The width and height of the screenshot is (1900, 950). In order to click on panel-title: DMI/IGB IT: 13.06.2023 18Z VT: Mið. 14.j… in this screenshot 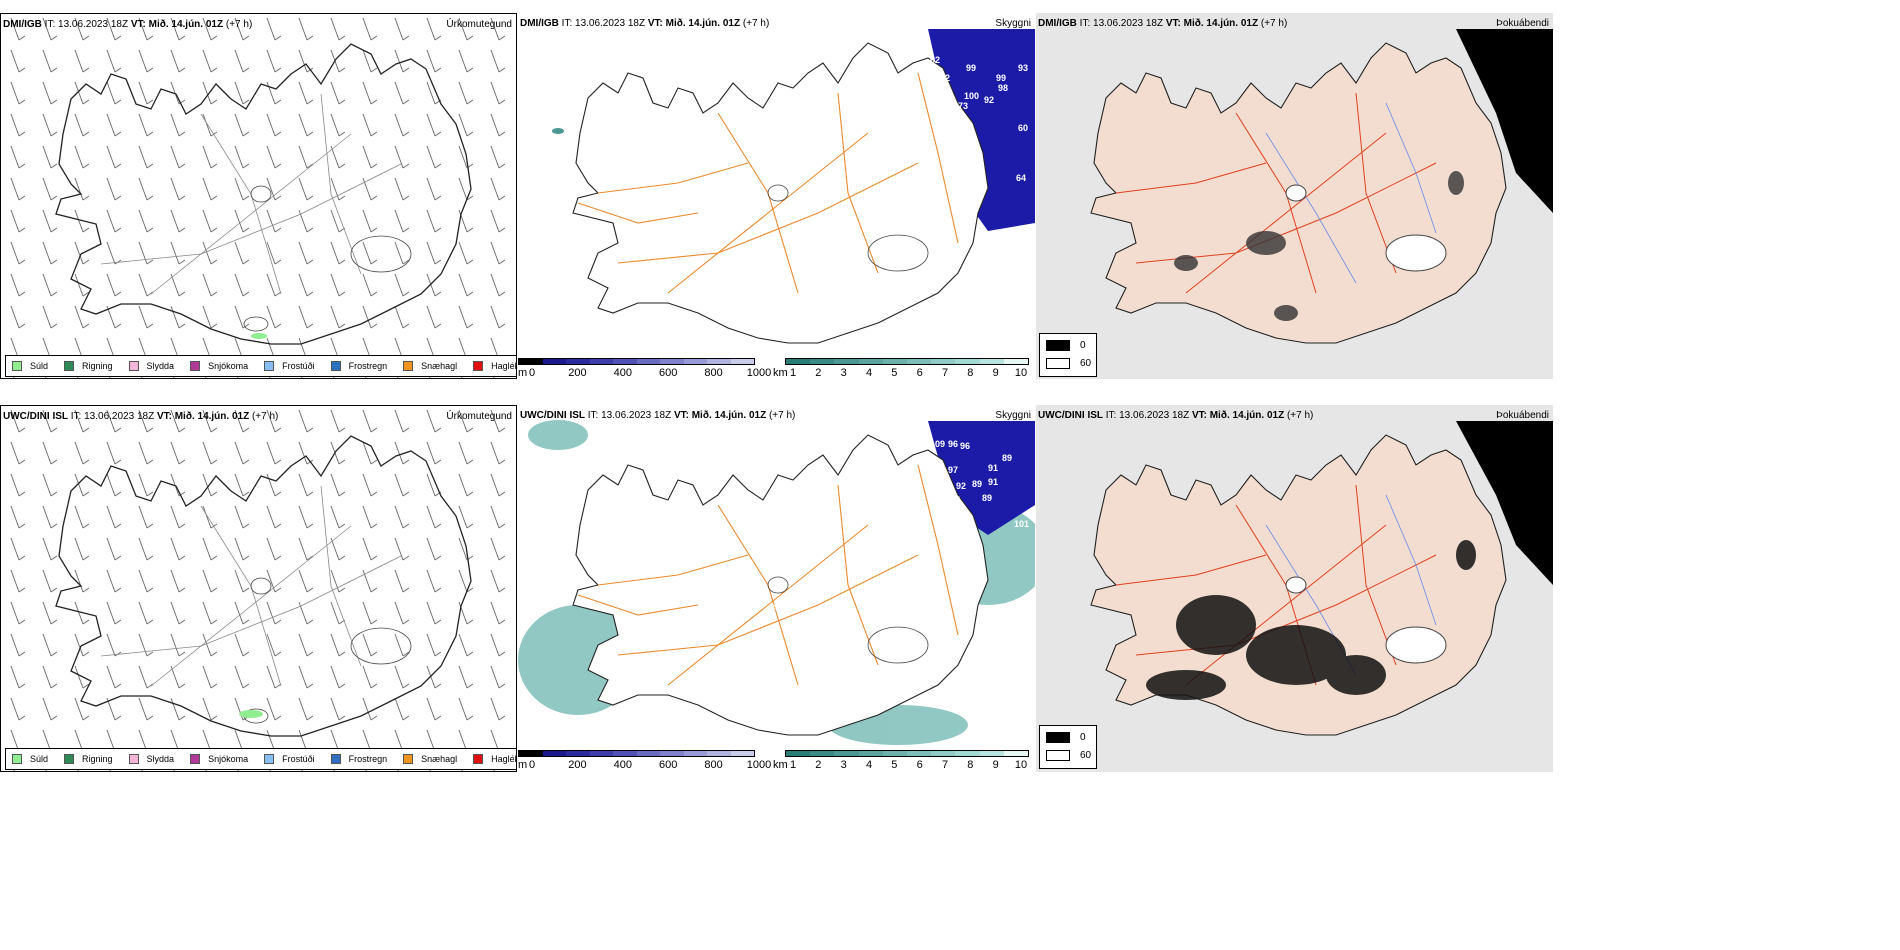, I will do `click(645, 23)`.